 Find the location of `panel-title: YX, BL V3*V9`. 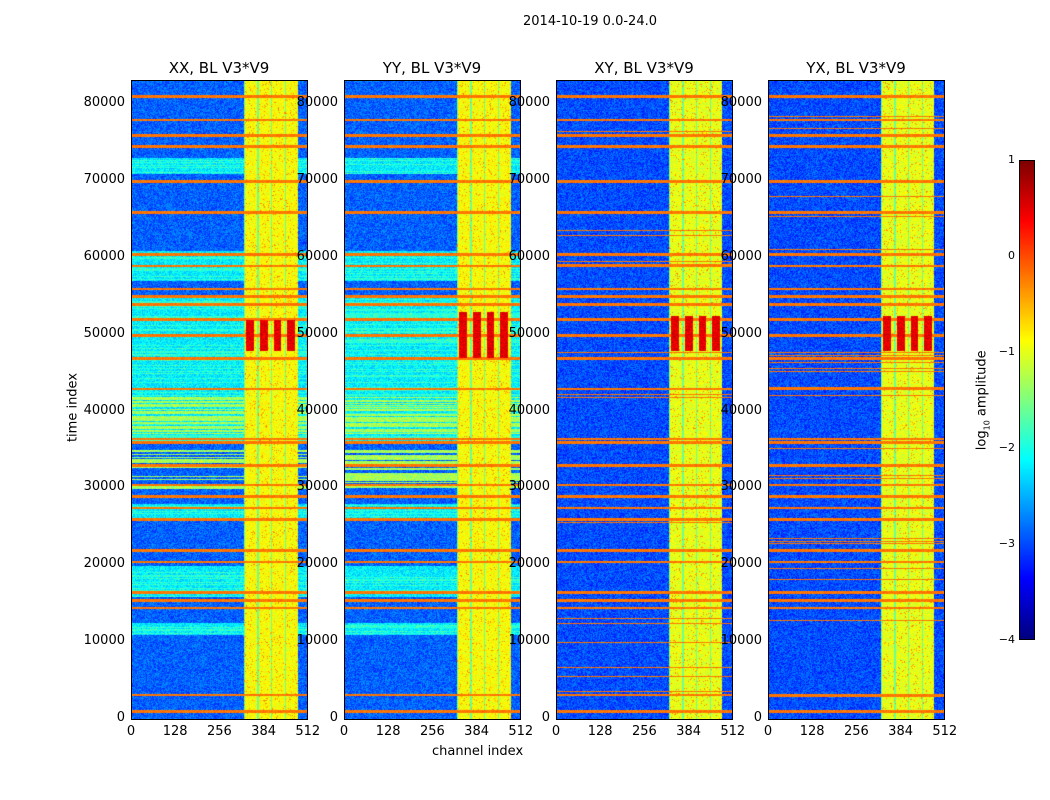

panel-title: YX, BL V3*V9 is located at coordinates (856, 68).